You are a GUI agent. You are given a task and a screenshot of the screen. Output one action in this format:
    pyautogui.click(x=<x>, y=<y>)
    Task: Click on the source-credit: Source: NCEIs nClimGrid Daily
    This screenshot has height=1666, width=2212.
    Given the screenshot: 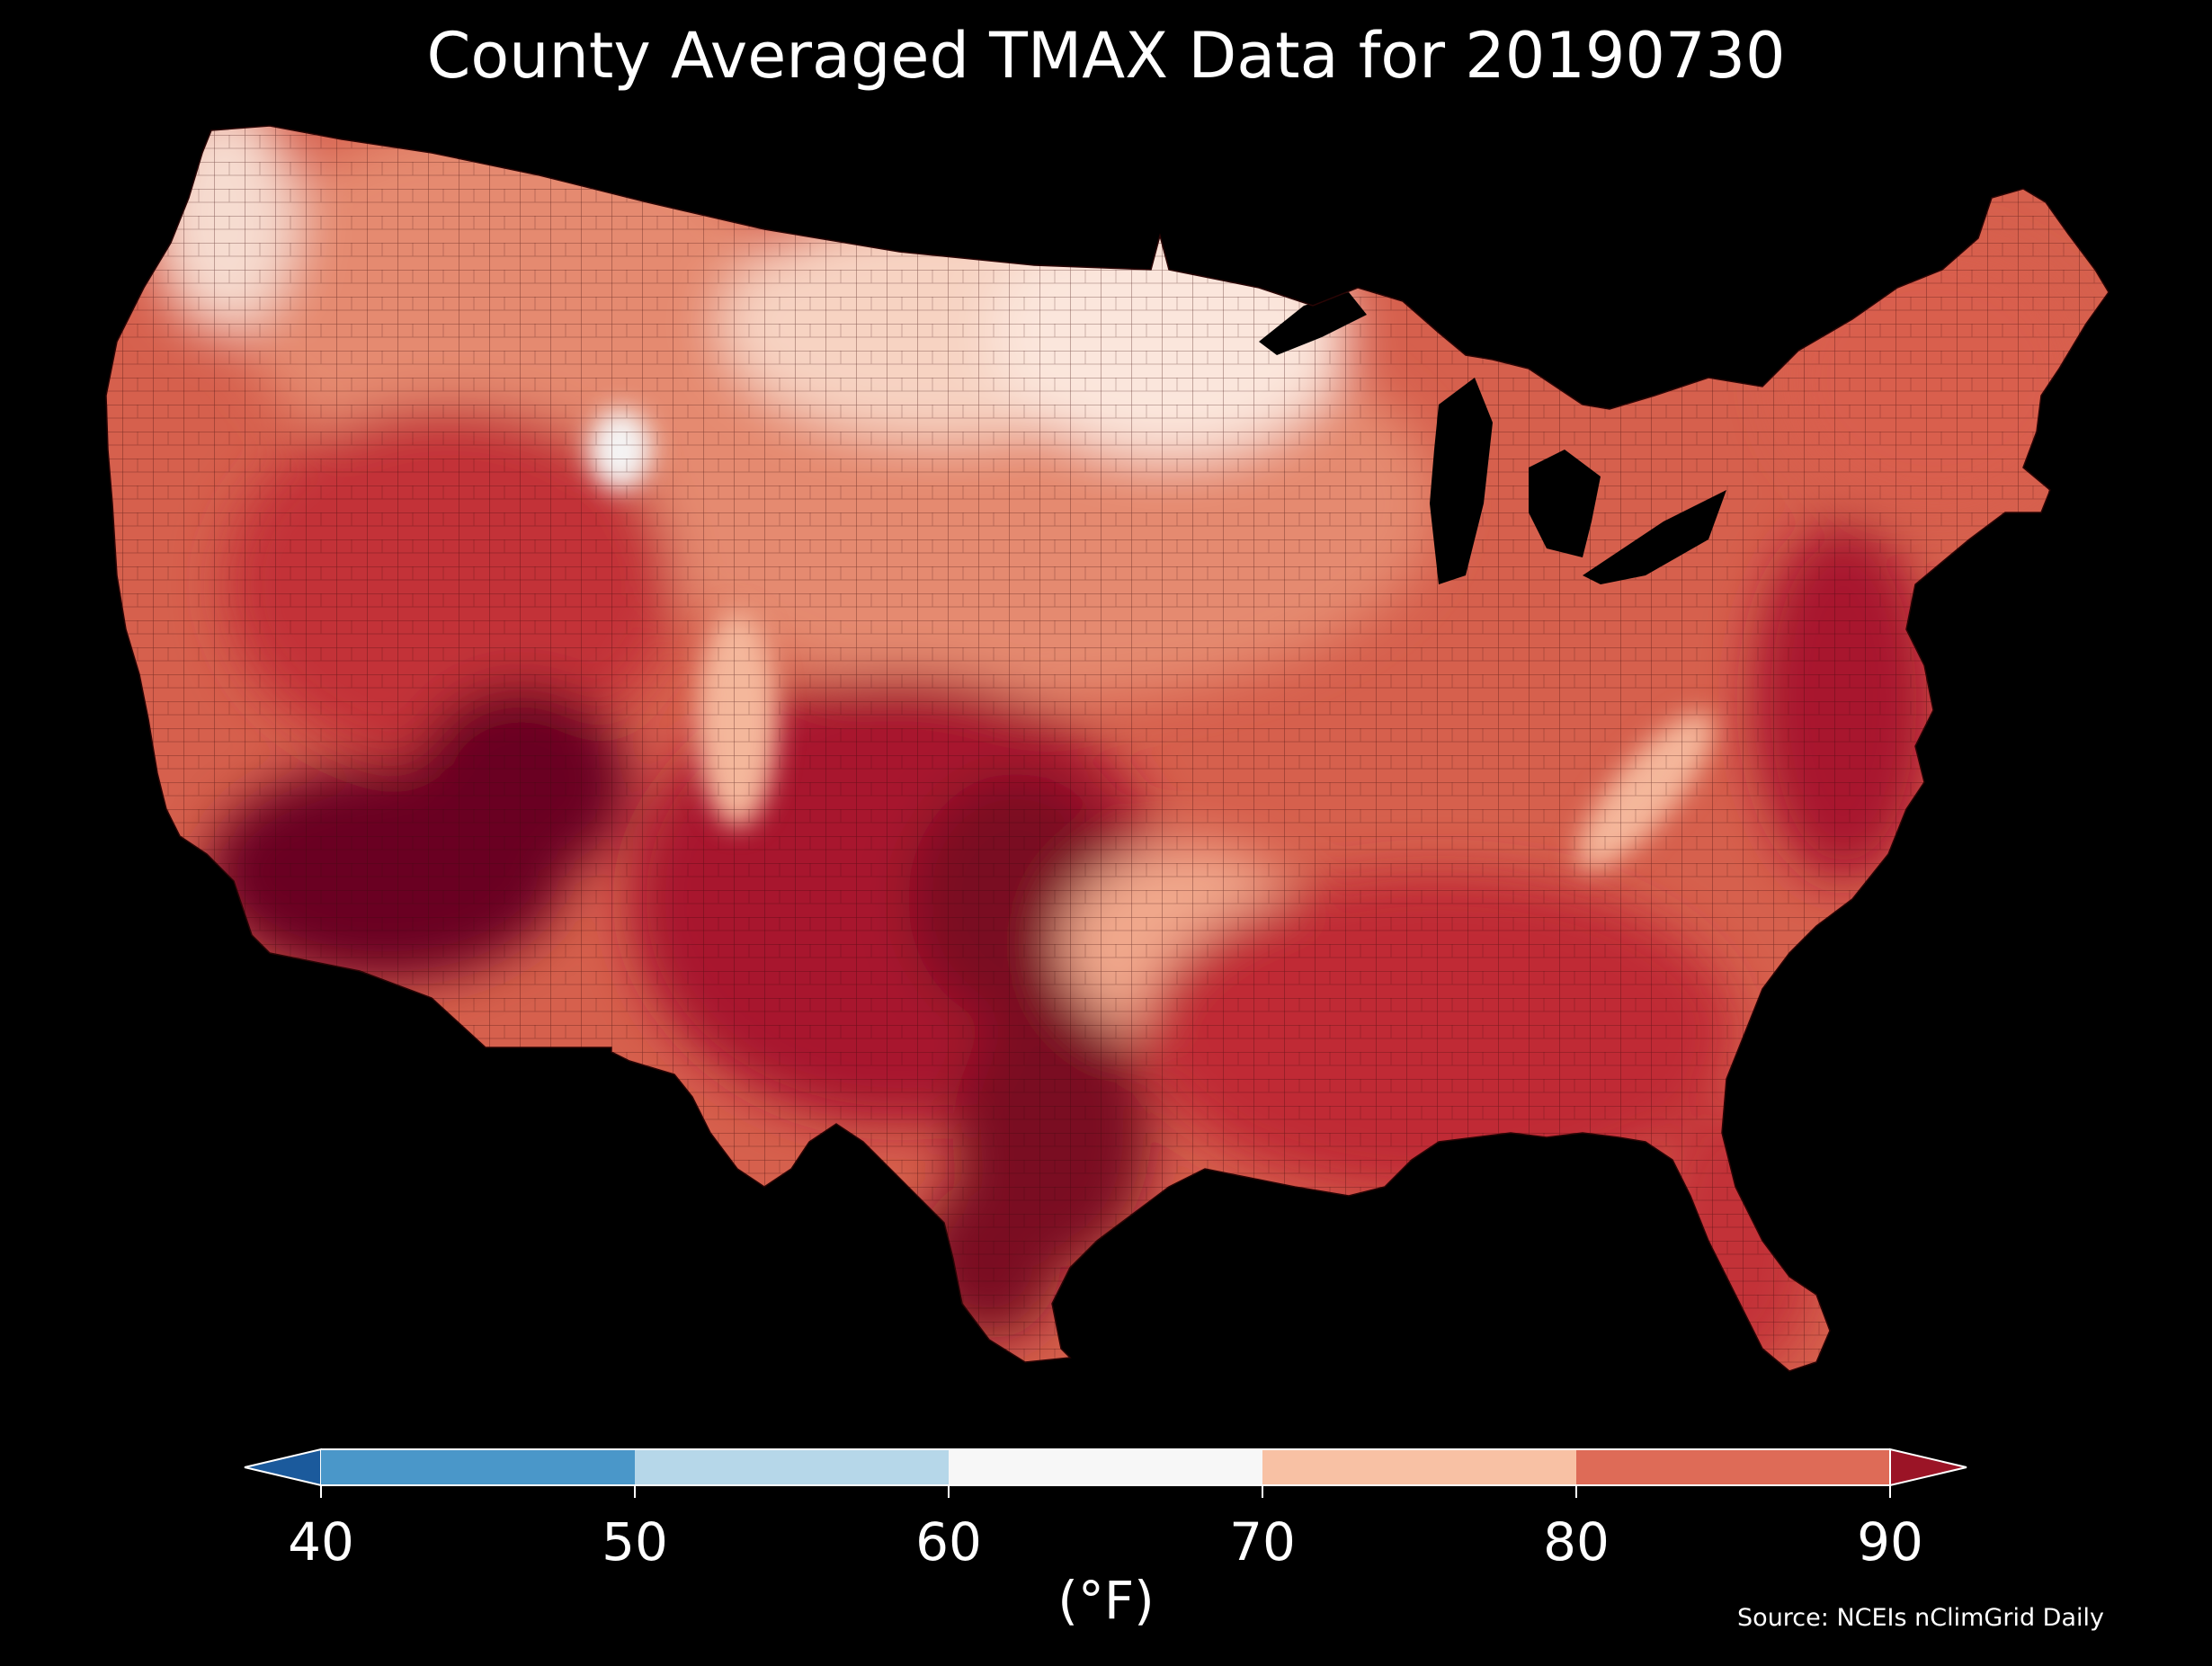 What is the action you would take?
    pyautogui.click(x=1920, y=1618)
    